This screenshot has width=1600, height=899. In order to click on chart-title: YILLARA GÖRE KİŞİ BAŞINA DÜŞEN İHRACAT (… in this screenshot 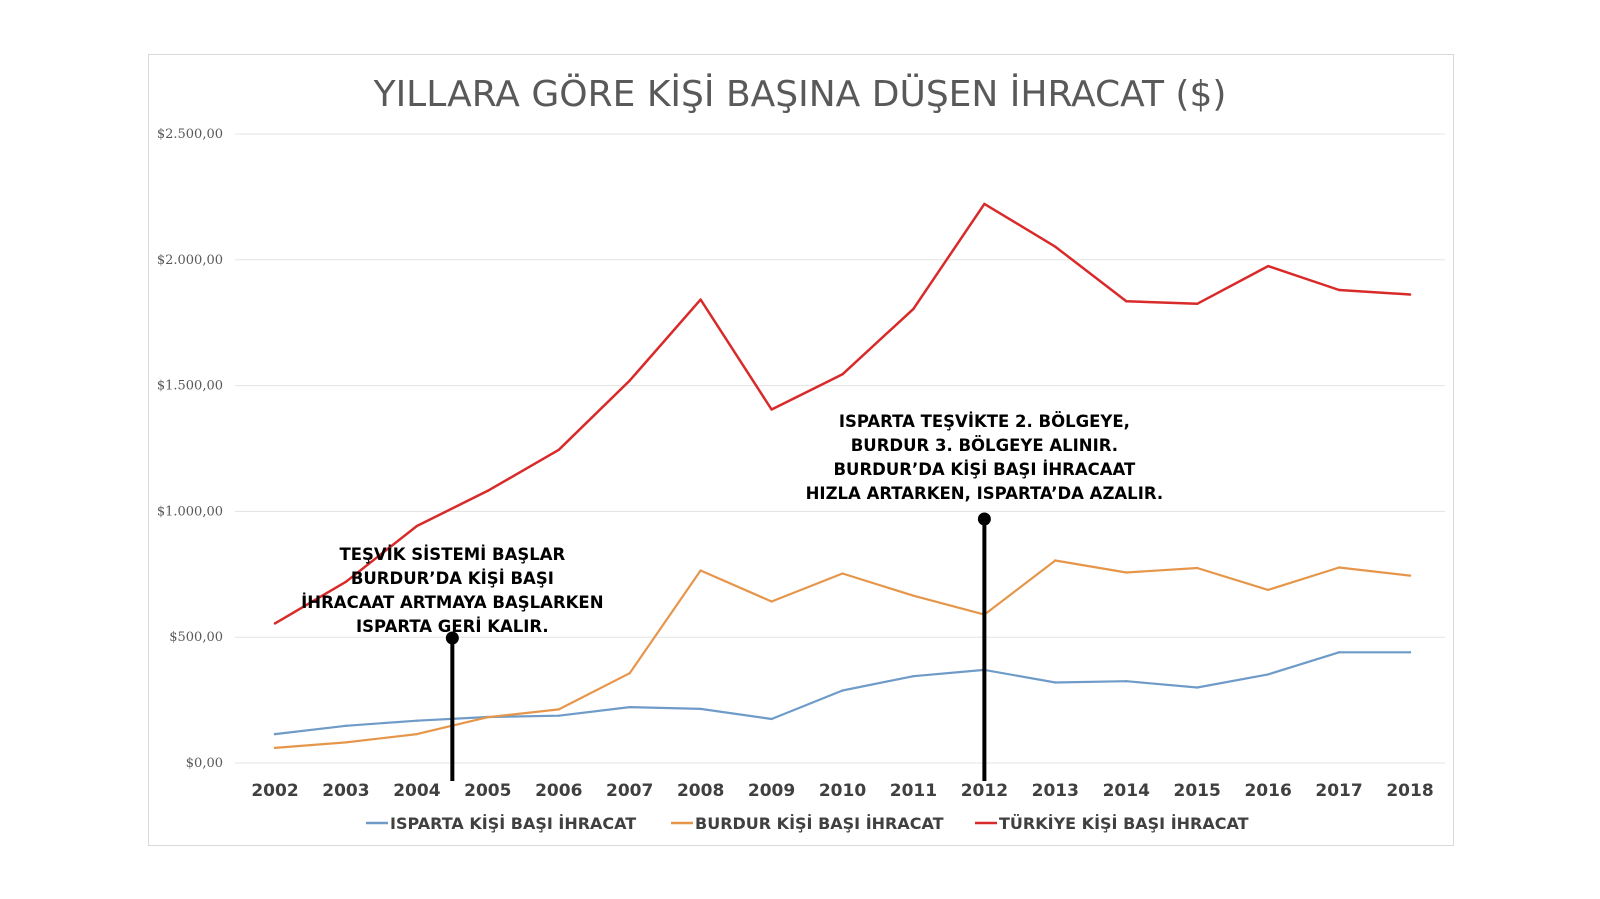, I will do `click(800, 94)`.